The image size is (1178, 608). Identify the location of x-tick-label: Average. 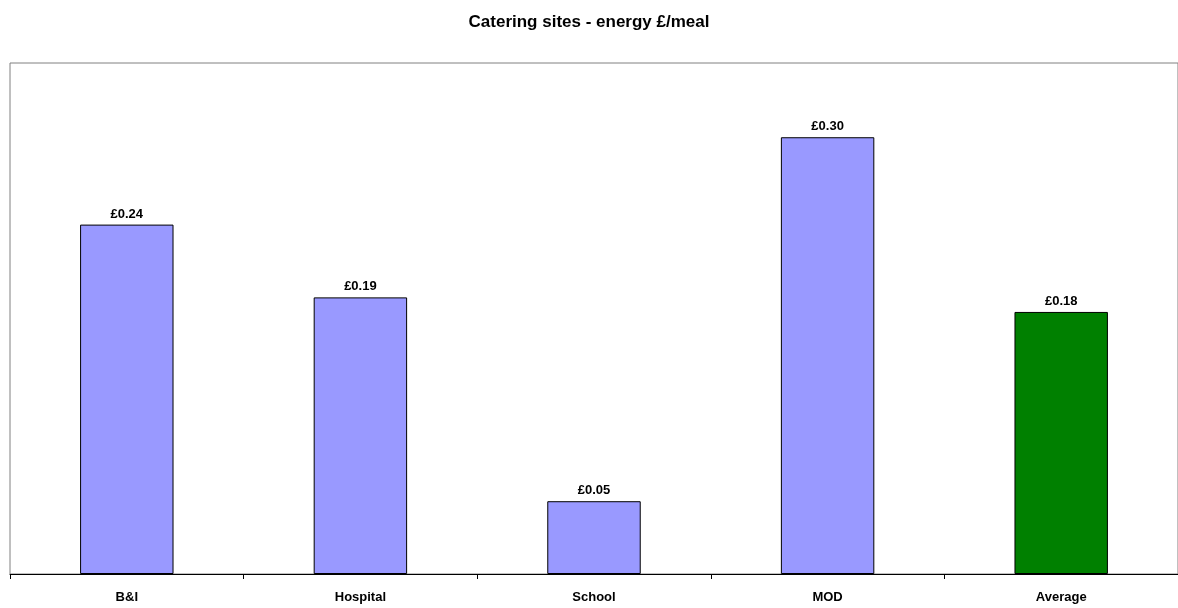
(1061, 596).